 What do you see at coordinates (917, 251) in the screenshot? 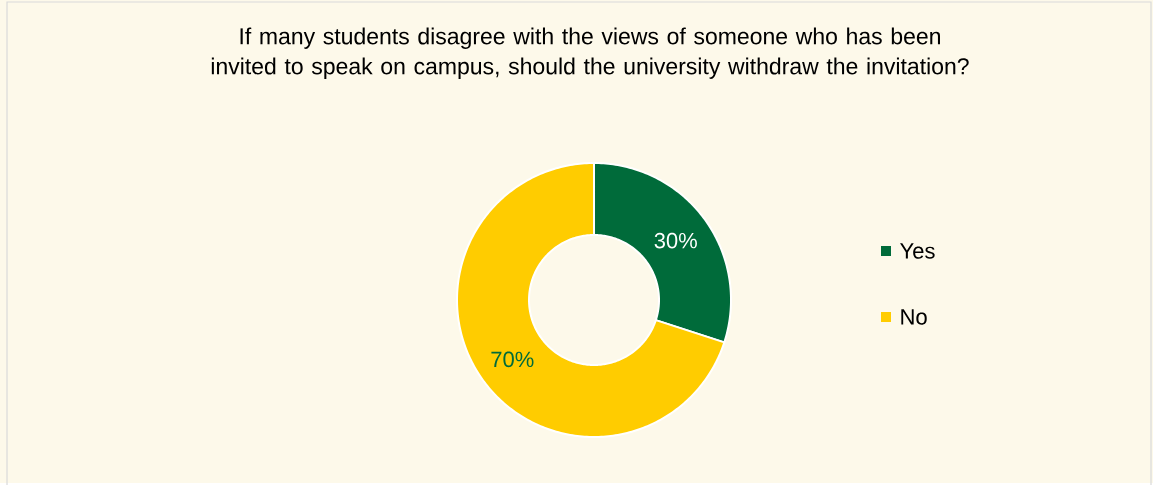
I see `legend-label: Yes` at bounding box center [917, 251].